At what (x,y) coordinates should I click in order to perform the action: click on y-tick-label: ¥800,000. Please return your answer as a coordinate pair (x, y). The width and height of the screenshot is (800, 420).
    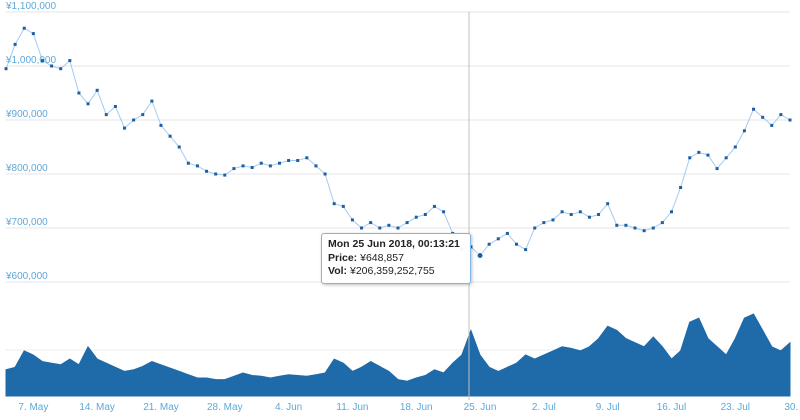
    Looking at the image, I should click on (26, 168).